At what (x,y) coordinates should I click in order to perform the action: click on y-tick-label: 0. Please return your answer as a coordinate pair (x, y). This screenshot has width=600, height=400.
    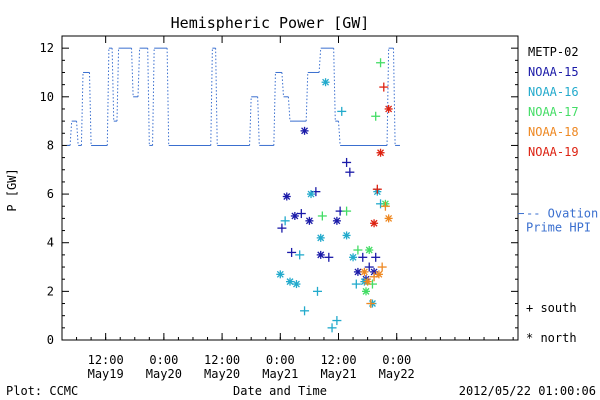
    Looking at the image, I should click on (50, 340).